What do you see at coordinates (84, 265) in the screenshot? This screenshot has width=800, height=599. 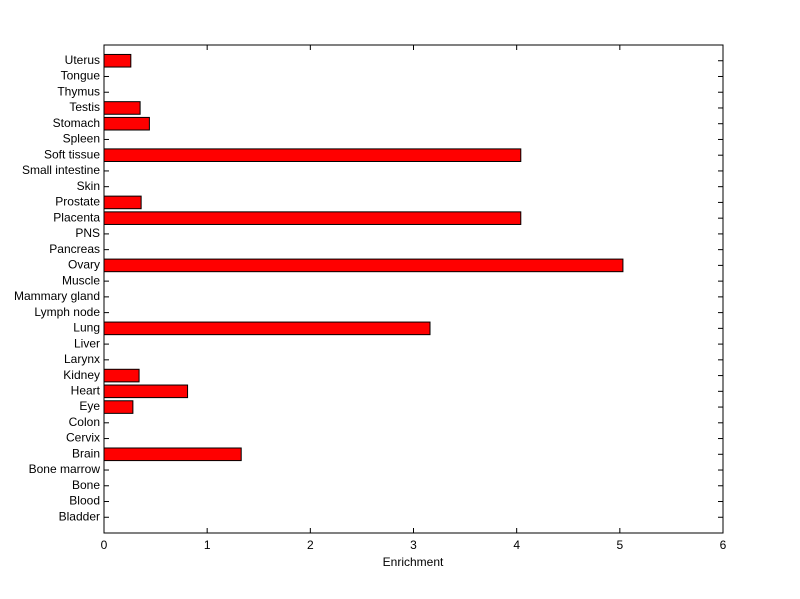 I see `y-tick-label: Ovary` at bounding box center [84, 265].